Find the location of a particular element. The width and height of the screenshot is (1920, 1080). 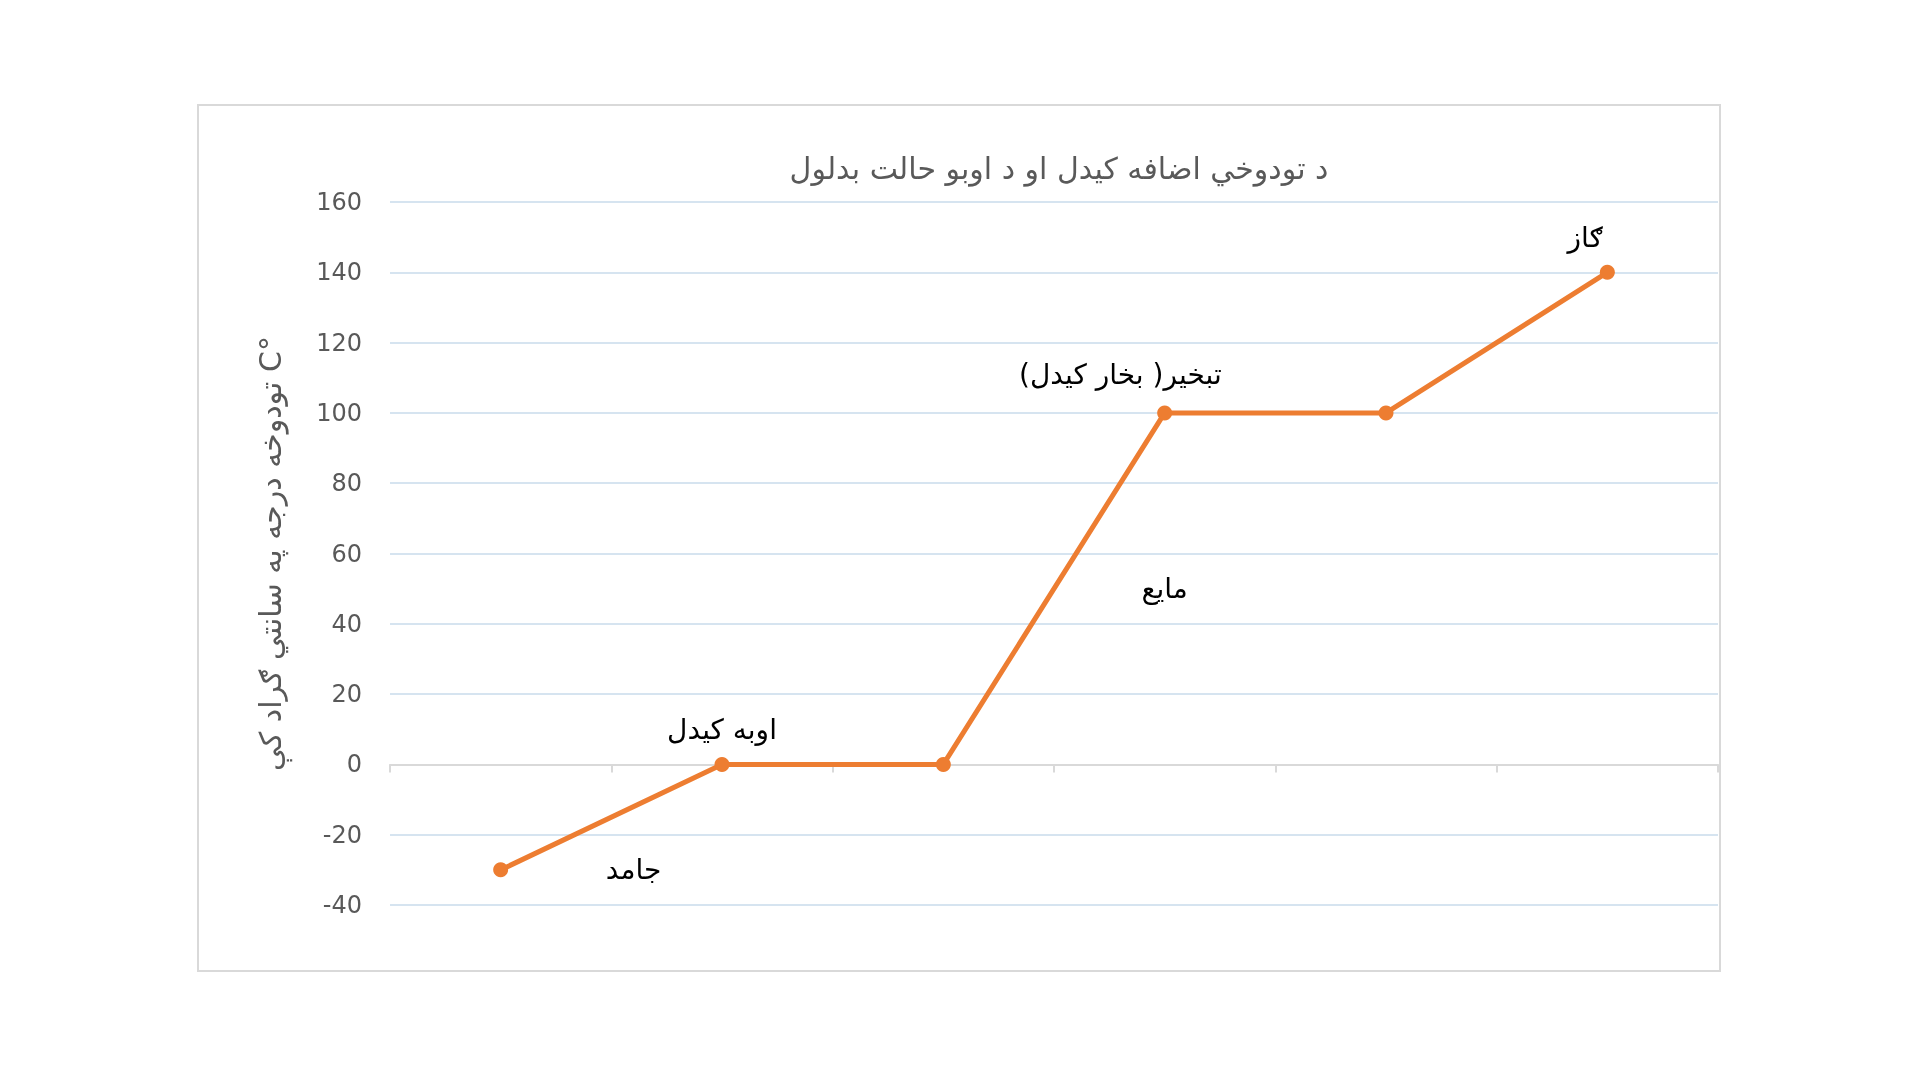

annotation: جامد is located at coordinates (633, 870).